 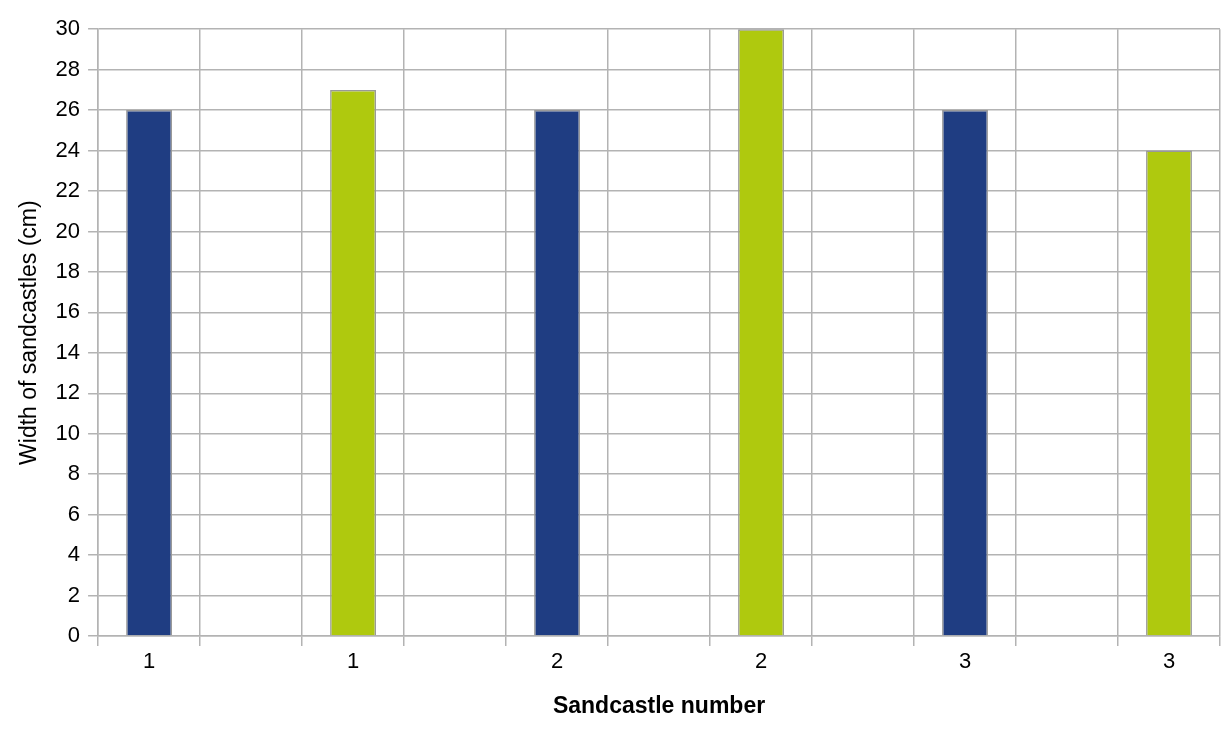 I want to click on y-tick-label: 2, so click(x=74, y=594).